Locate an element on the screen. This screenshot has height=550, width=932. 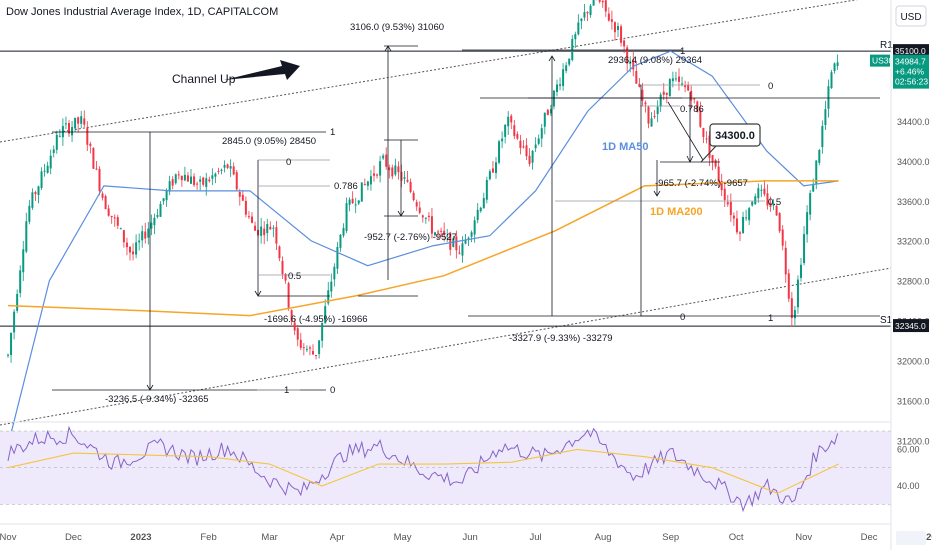
x-tick-label: May is located at coordinates (403, 537).